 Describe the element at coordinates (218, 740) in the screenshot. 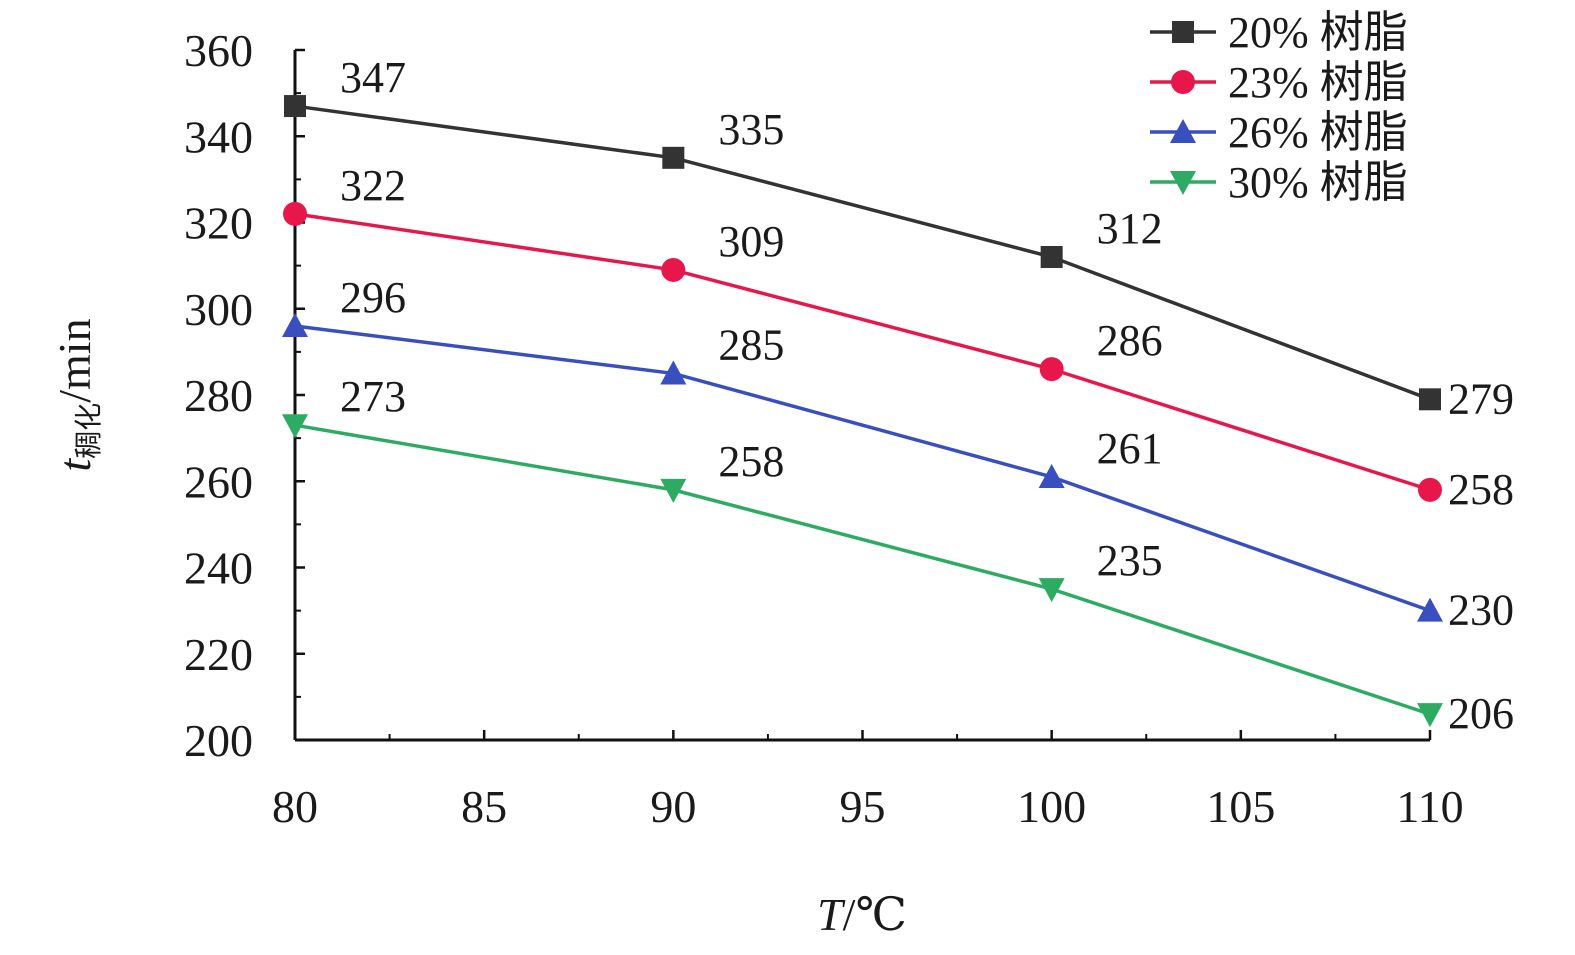

I see `y-tick-label: 200` at that location.